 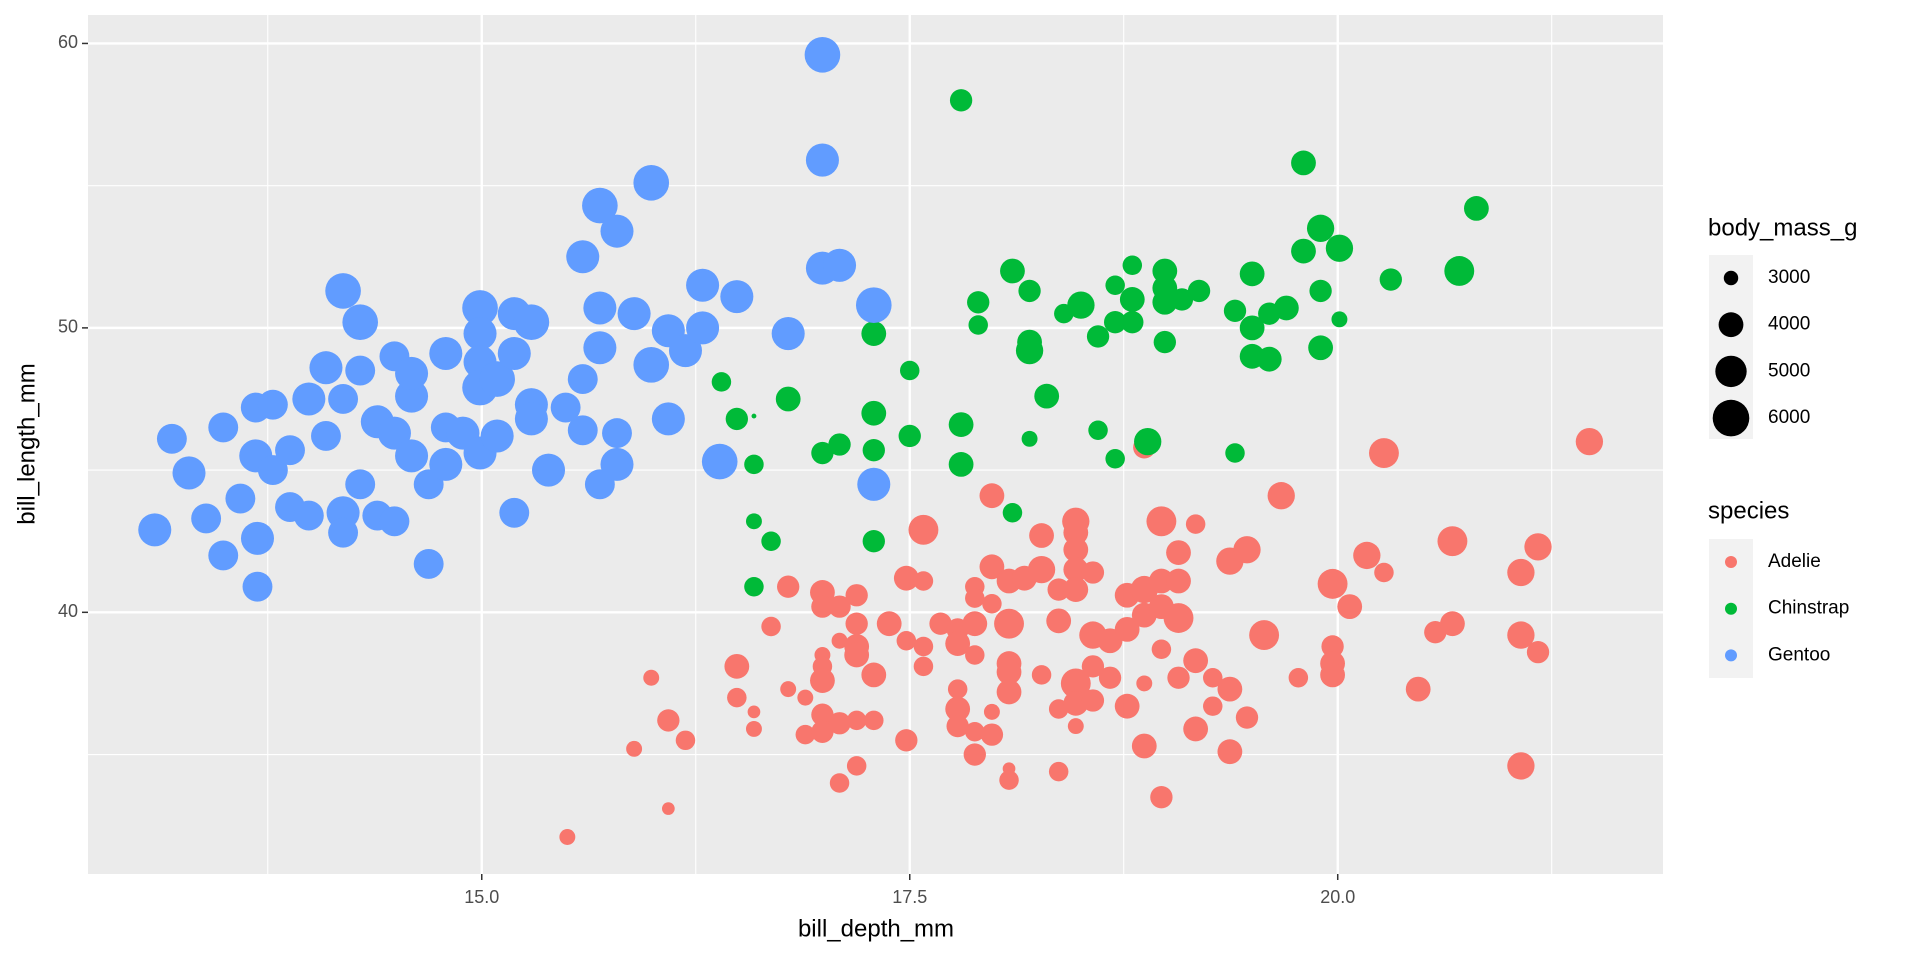 I want to click on legend-label: Gentoo, so click(x=1799, y=654).